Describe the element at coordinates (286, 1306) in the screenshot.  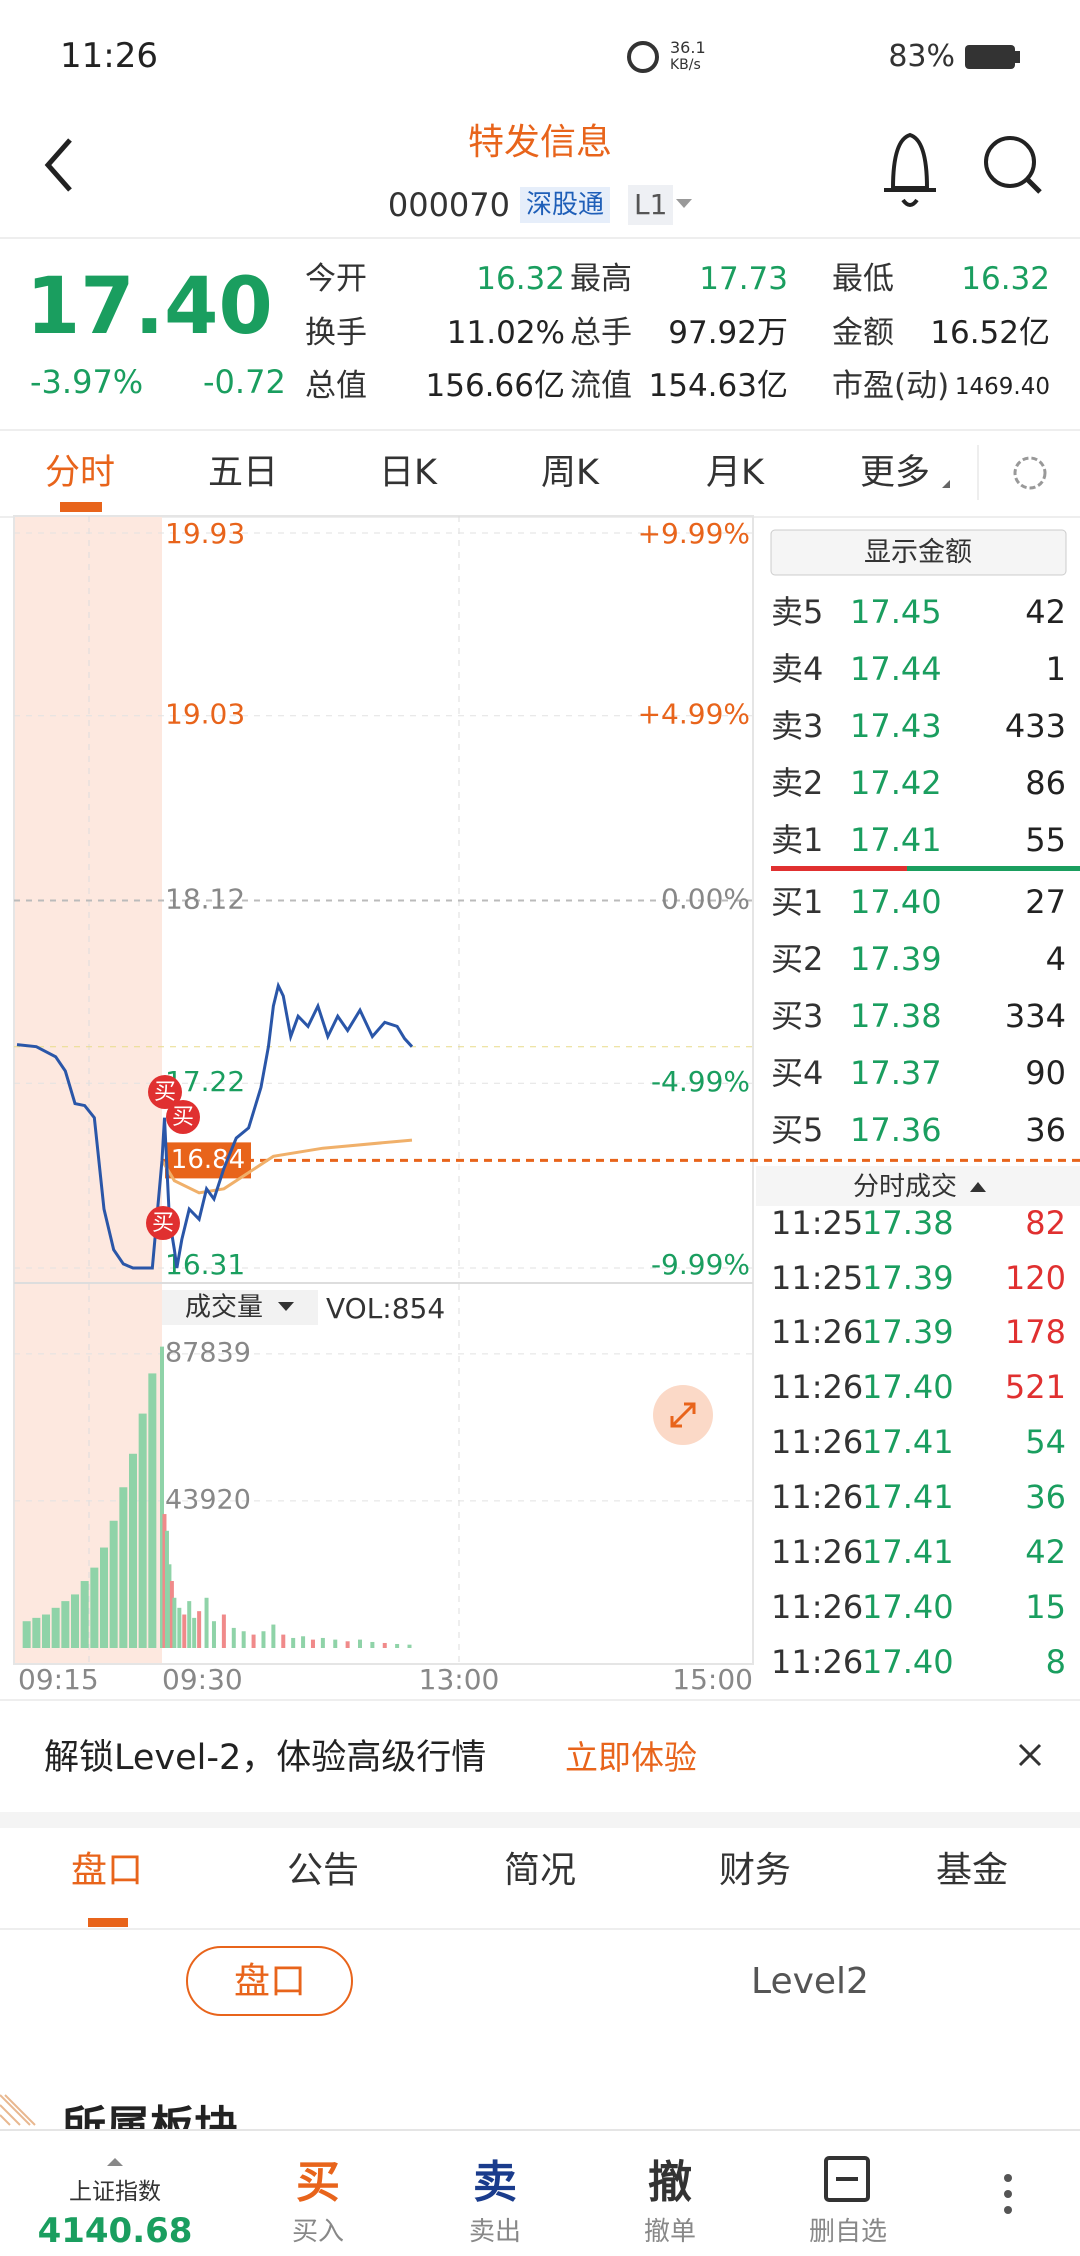
I see `vol-arrow` at that location.